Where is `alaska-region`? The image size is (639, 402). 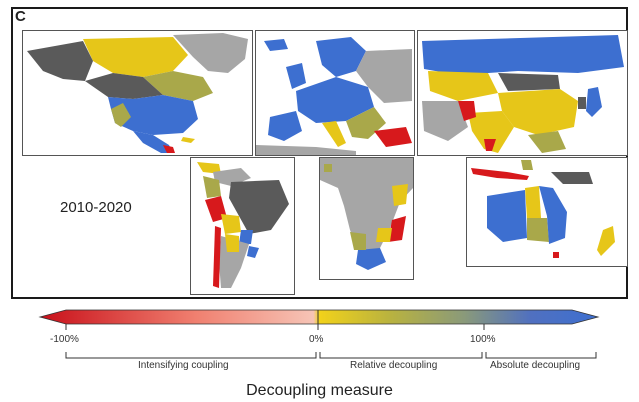
alaska-region is located at coordinates (60, 61).